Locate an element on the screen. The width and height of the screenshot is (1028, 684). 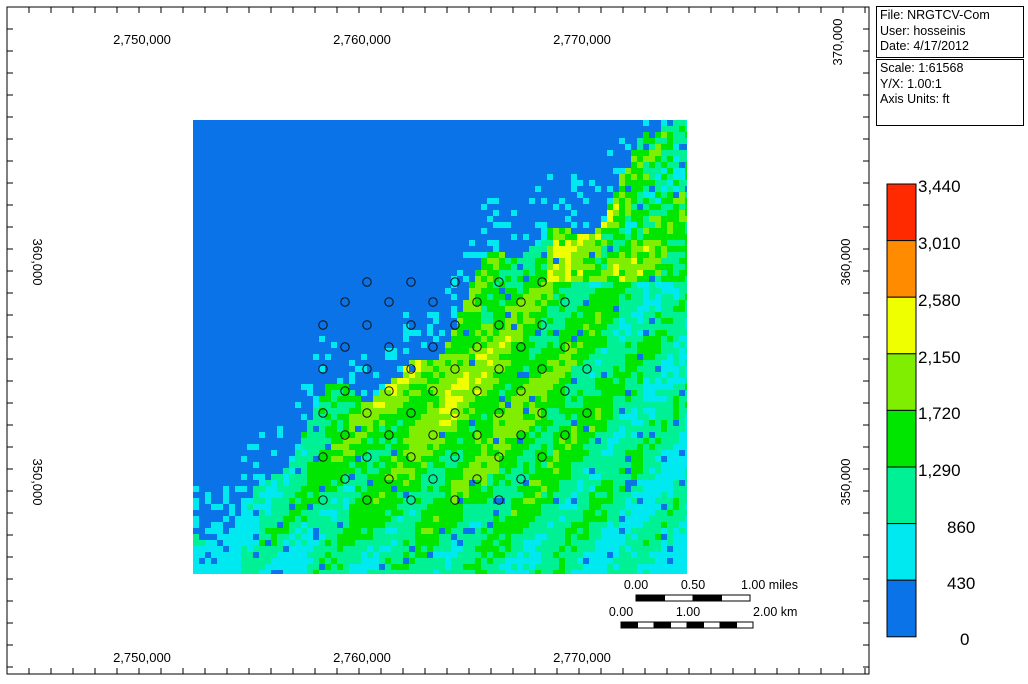
x-tick-label-top: 2,770,000 is located at coordinates (582, 39).